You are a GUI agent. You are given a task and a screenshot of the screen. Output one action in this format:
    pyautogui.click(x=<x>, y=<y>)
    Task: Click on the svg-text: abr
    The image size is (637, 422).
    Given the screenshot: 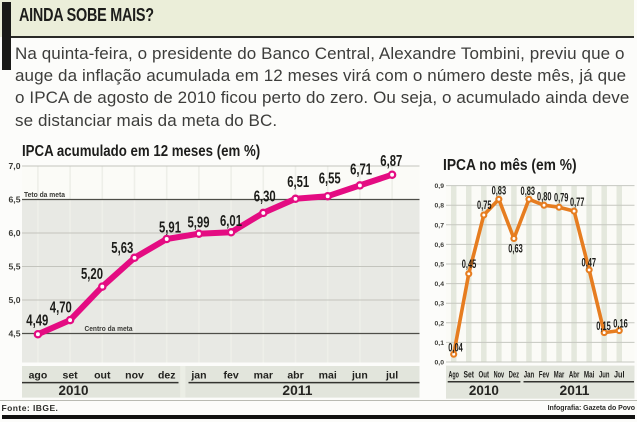 What is the action you would take?
    pyautogui.click(x=295, y=376)
    